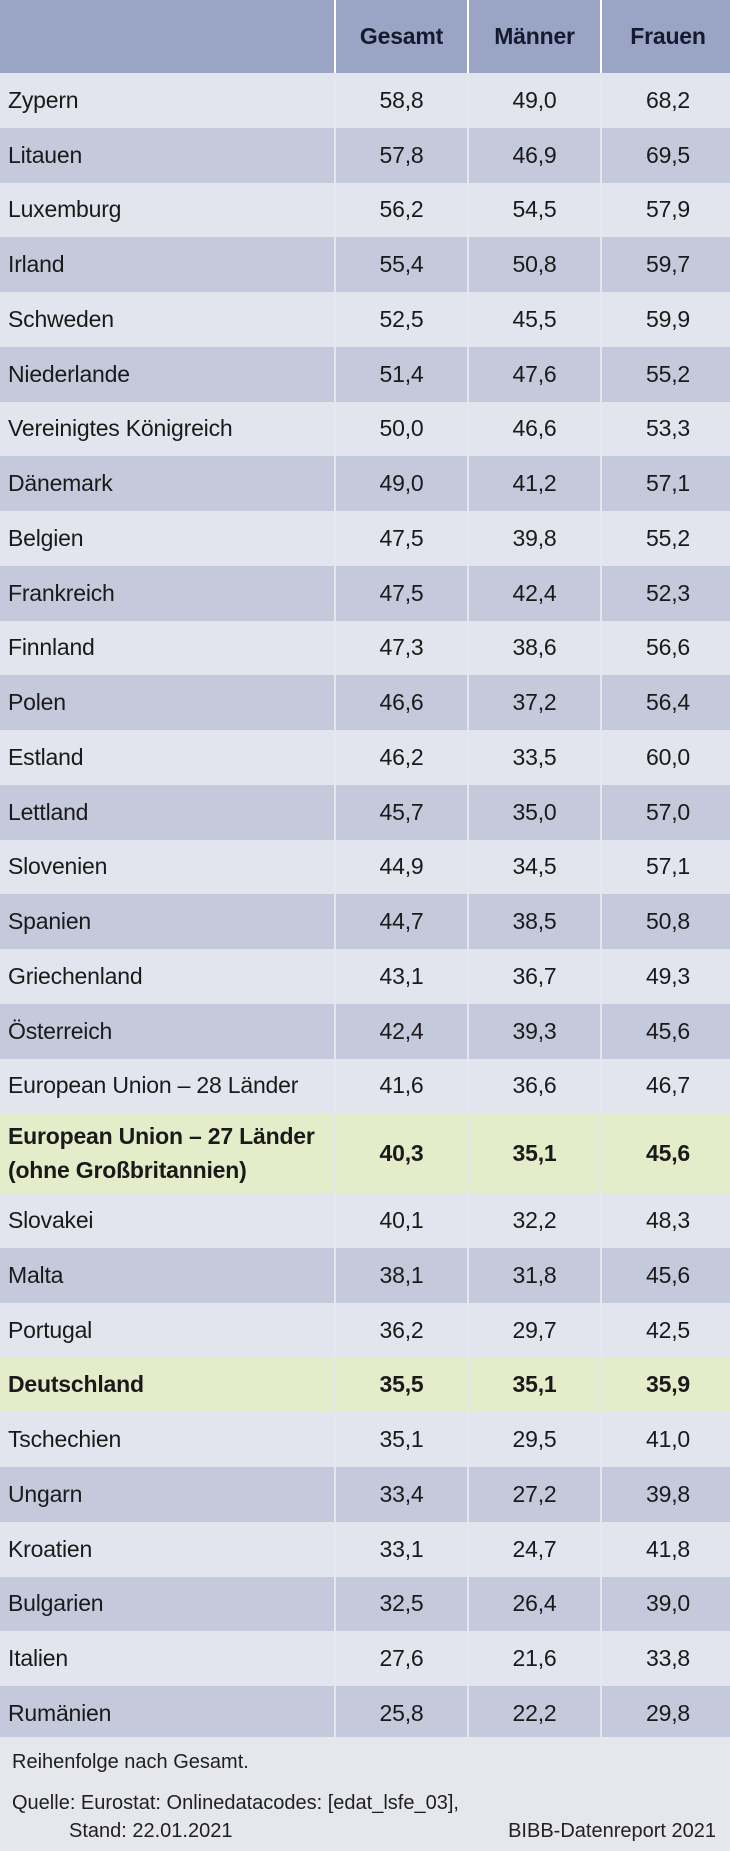  What do you see at coordinates (534, 36) in the screenshot?
I see `header-maenner: Männer` at bounding box center [534, 36].